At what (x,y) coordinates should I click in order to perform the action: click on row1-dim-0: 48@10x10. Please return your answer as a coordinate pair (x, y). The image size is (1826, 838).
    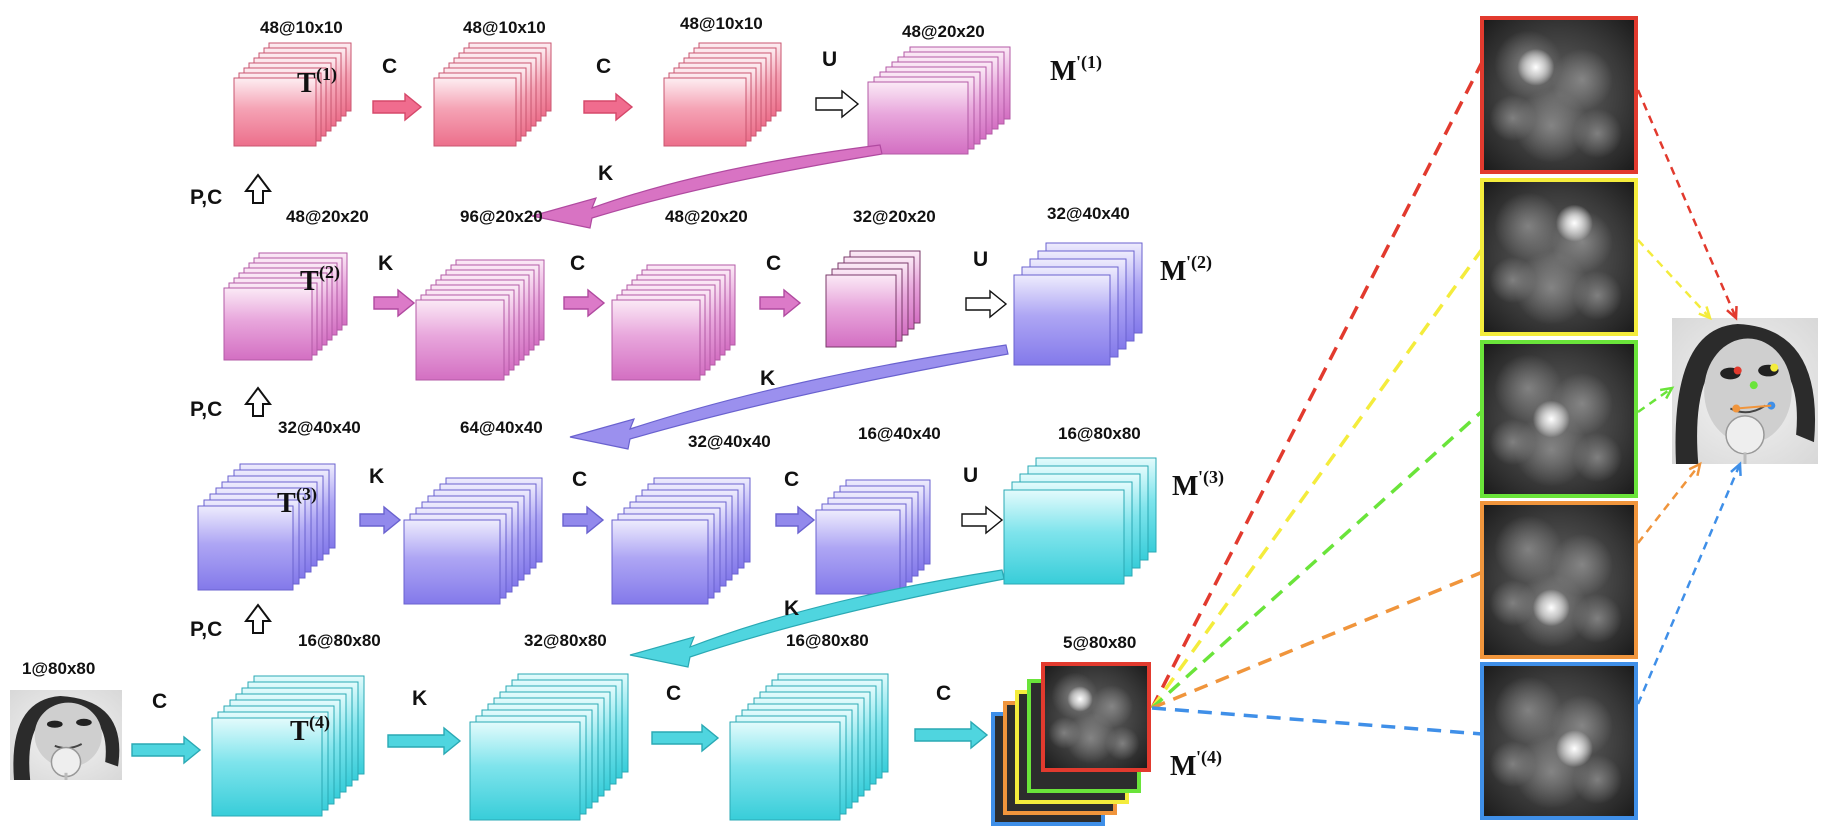
    Looking at the image, I should click on (301, 27).